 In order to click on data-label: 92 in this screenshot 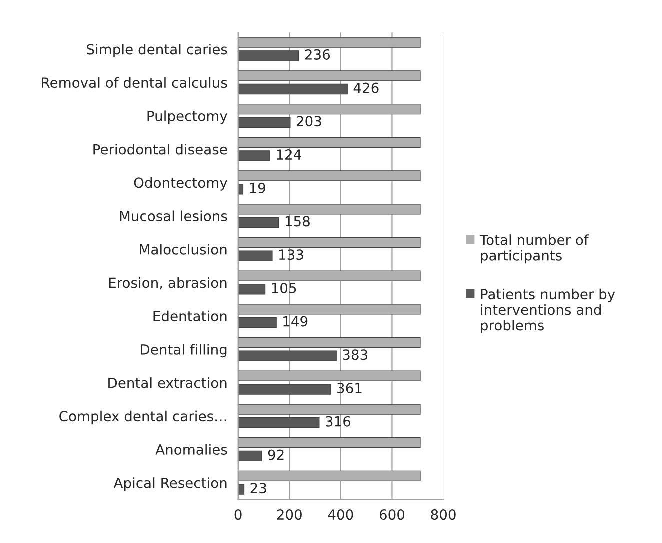, I will do `click(276, 455)`.